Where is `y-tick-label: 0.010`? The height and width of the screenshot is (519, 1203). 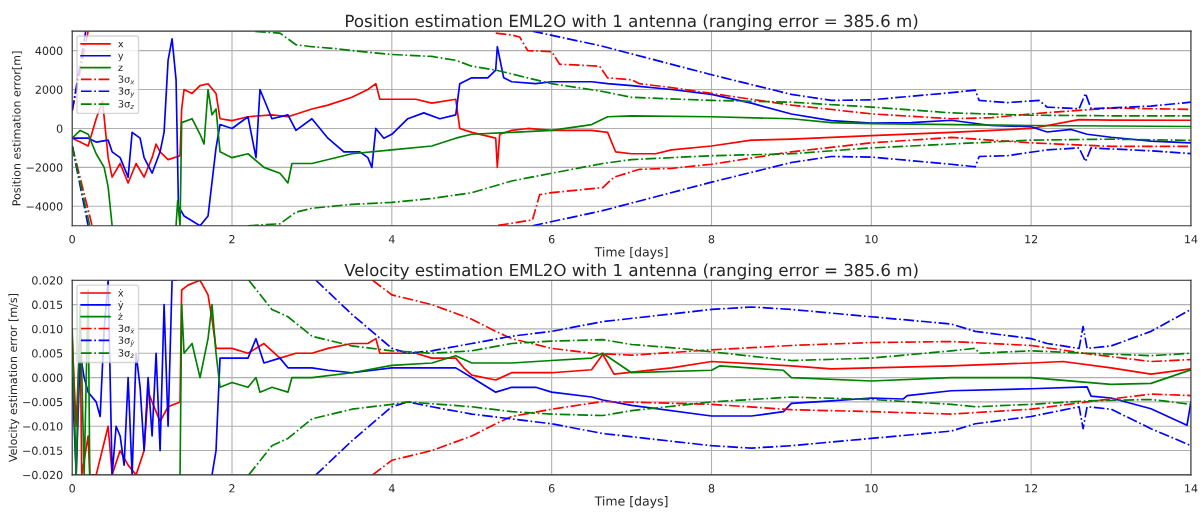
y-tick-label: 0.010 is located at coordinates (47, 329).